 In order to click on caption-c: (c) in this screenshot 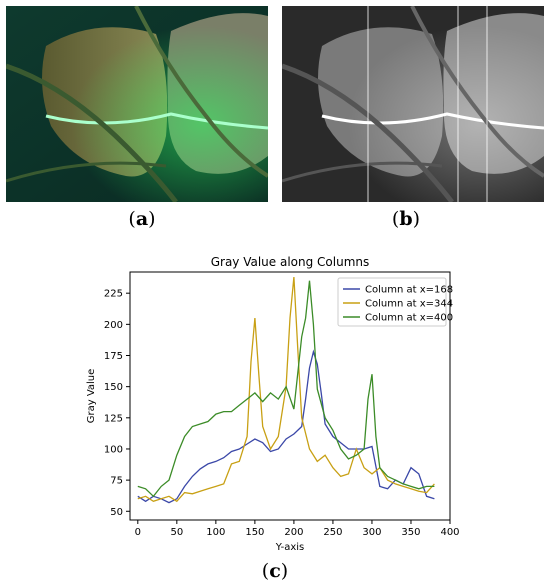, I will do `click(275, 571)`.